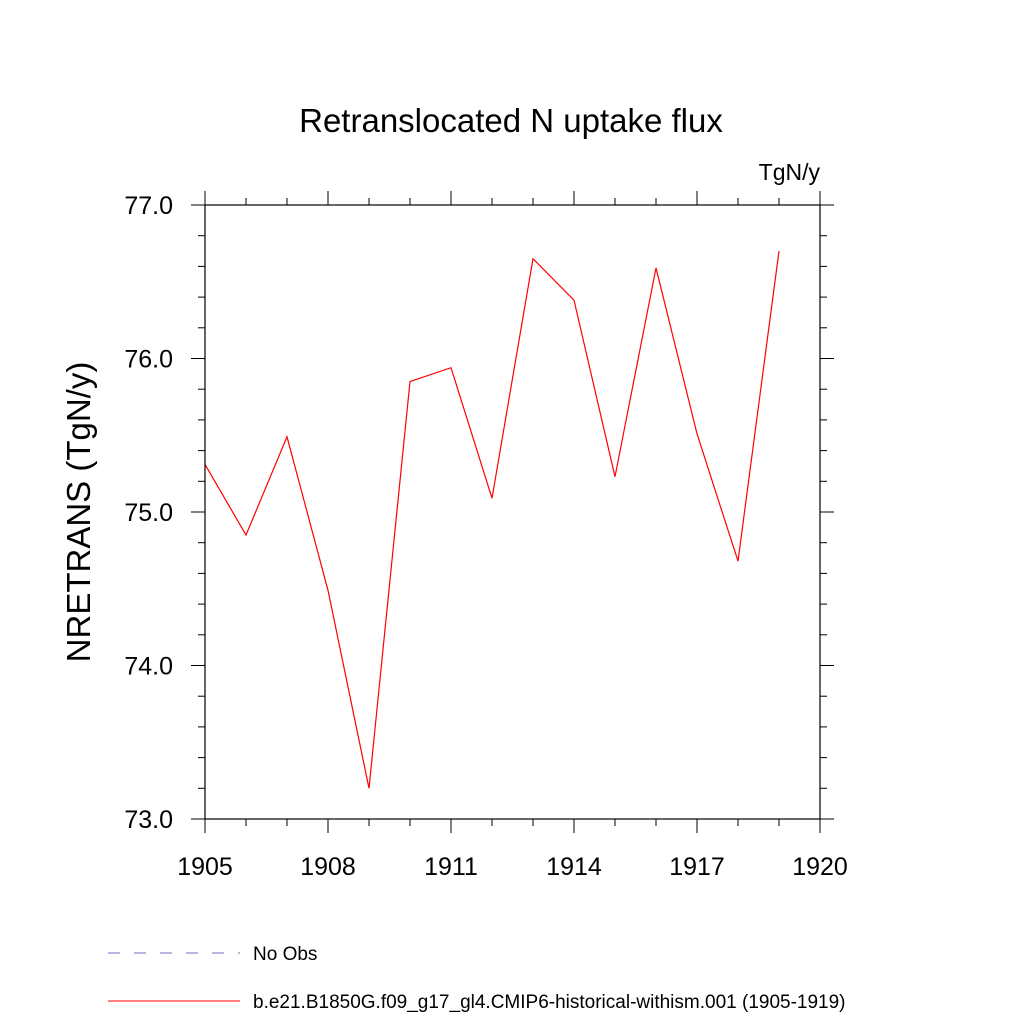 The width and height of the screenshot is (1024, 1024). What do you see at coordinates (148, 206) in the screenshot?
I see `y-tick-label: 77.0` at bounding box center [148, 206].